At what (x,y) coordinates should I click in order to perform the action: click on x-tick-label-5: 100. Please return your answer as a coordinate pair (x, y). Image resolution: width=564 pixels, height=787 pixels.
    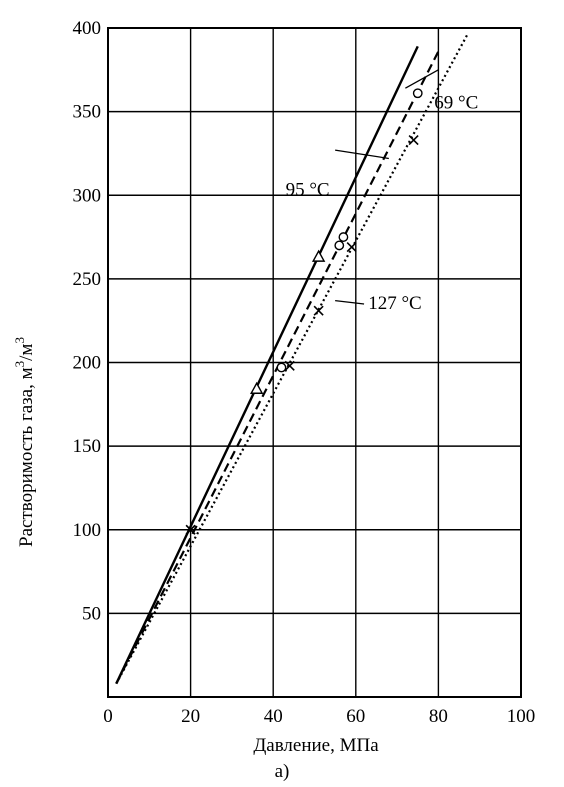
    Looking at the image, I should click on (521, 716).